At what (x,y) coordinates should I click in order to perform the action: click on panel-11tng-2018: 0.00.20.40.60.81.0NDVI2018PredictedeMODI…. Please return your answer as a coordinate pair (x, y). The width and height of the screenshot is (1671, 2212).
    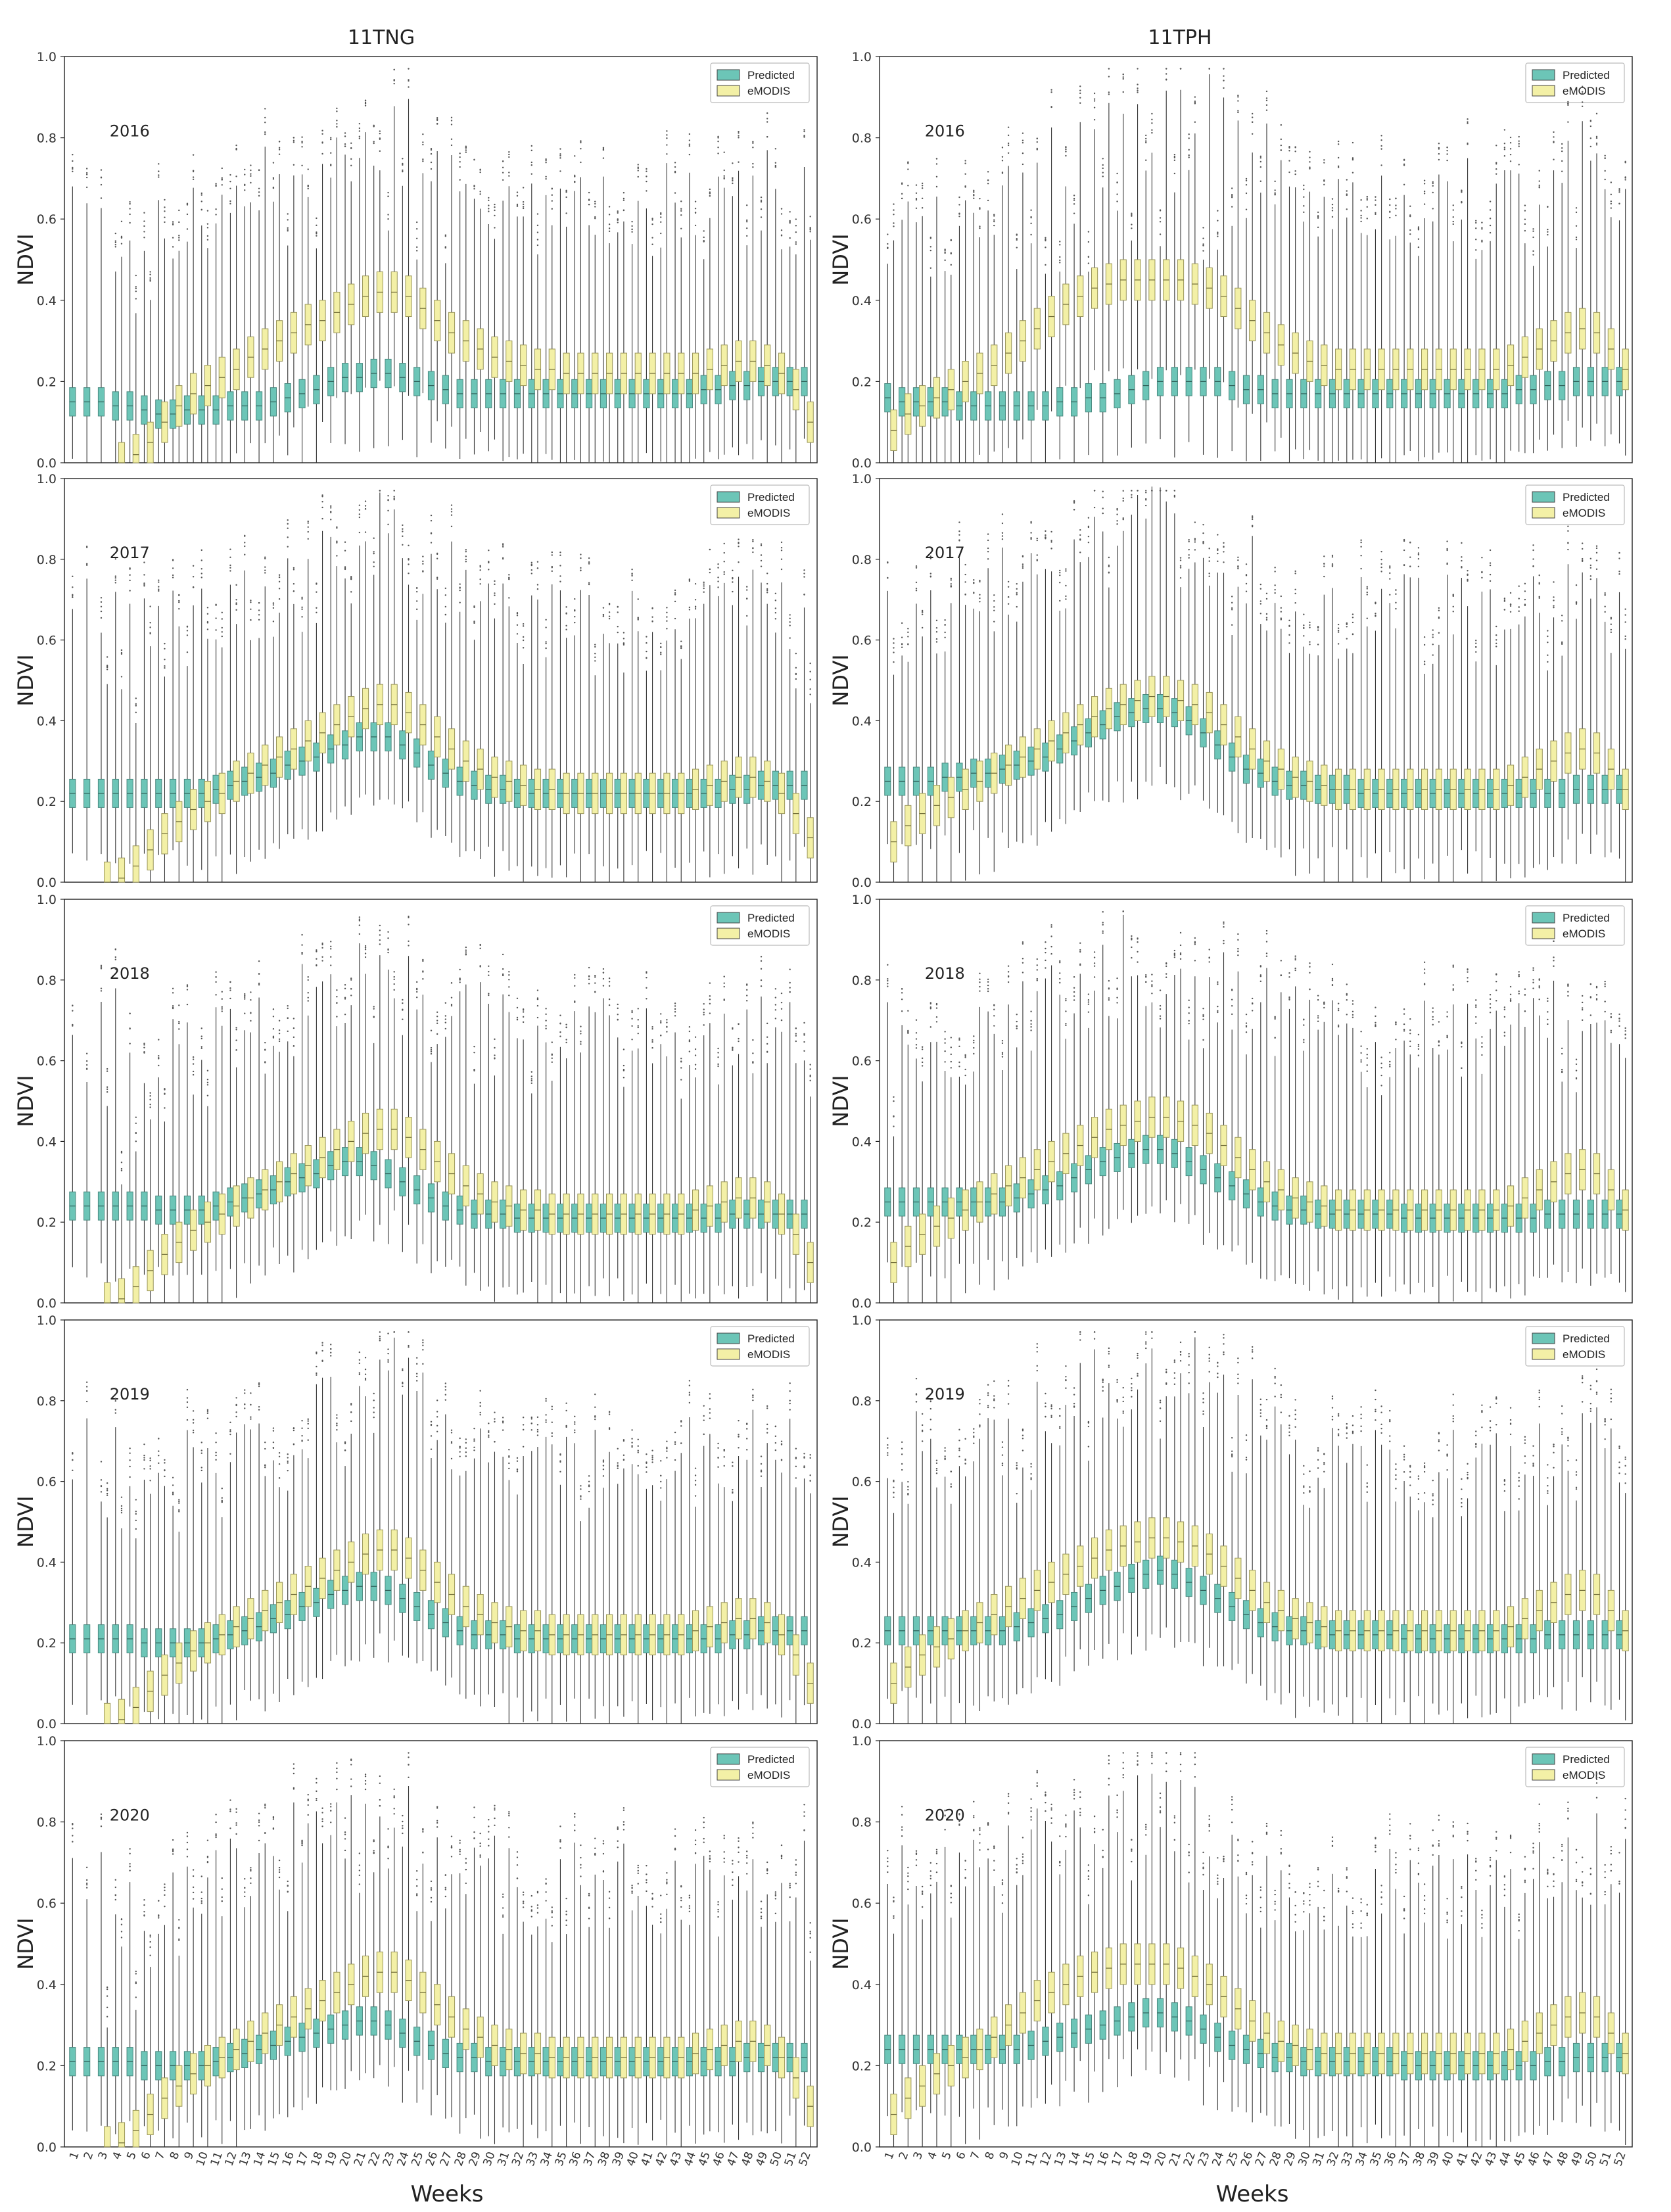
    Looking at the image, I should click on (415, 1102).